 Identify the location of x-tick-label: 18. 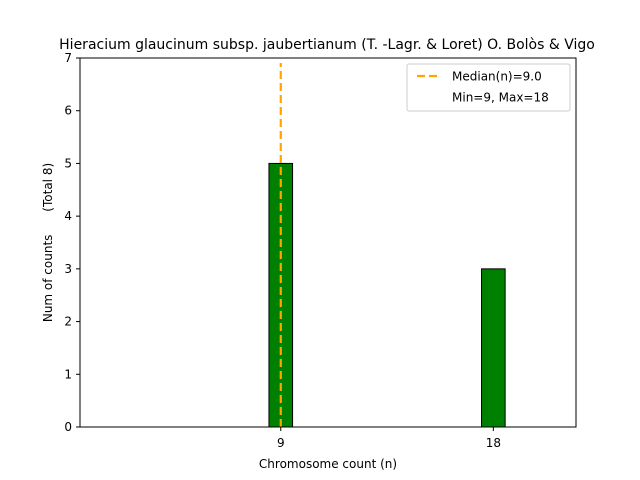
(493, 443).